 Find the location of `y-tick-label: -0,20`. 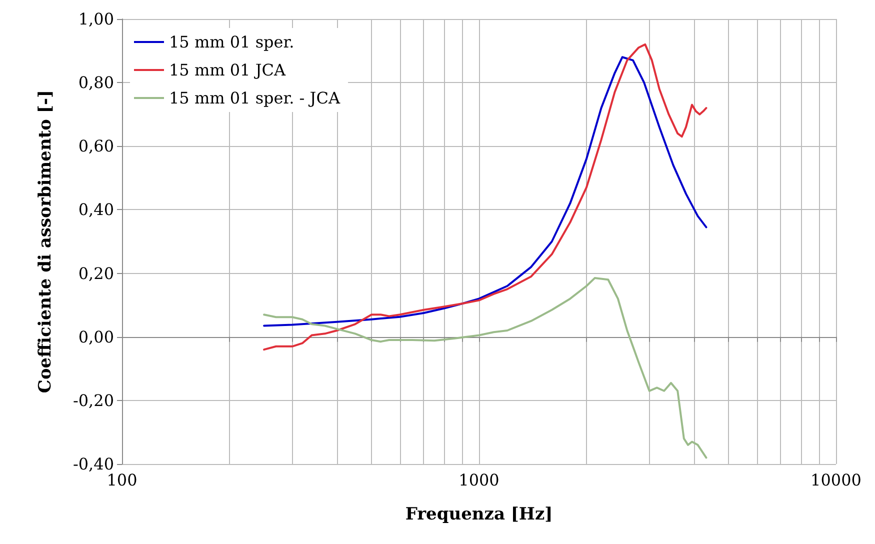

y-tick-label: -0,20 is located at coordinates (93, 400).